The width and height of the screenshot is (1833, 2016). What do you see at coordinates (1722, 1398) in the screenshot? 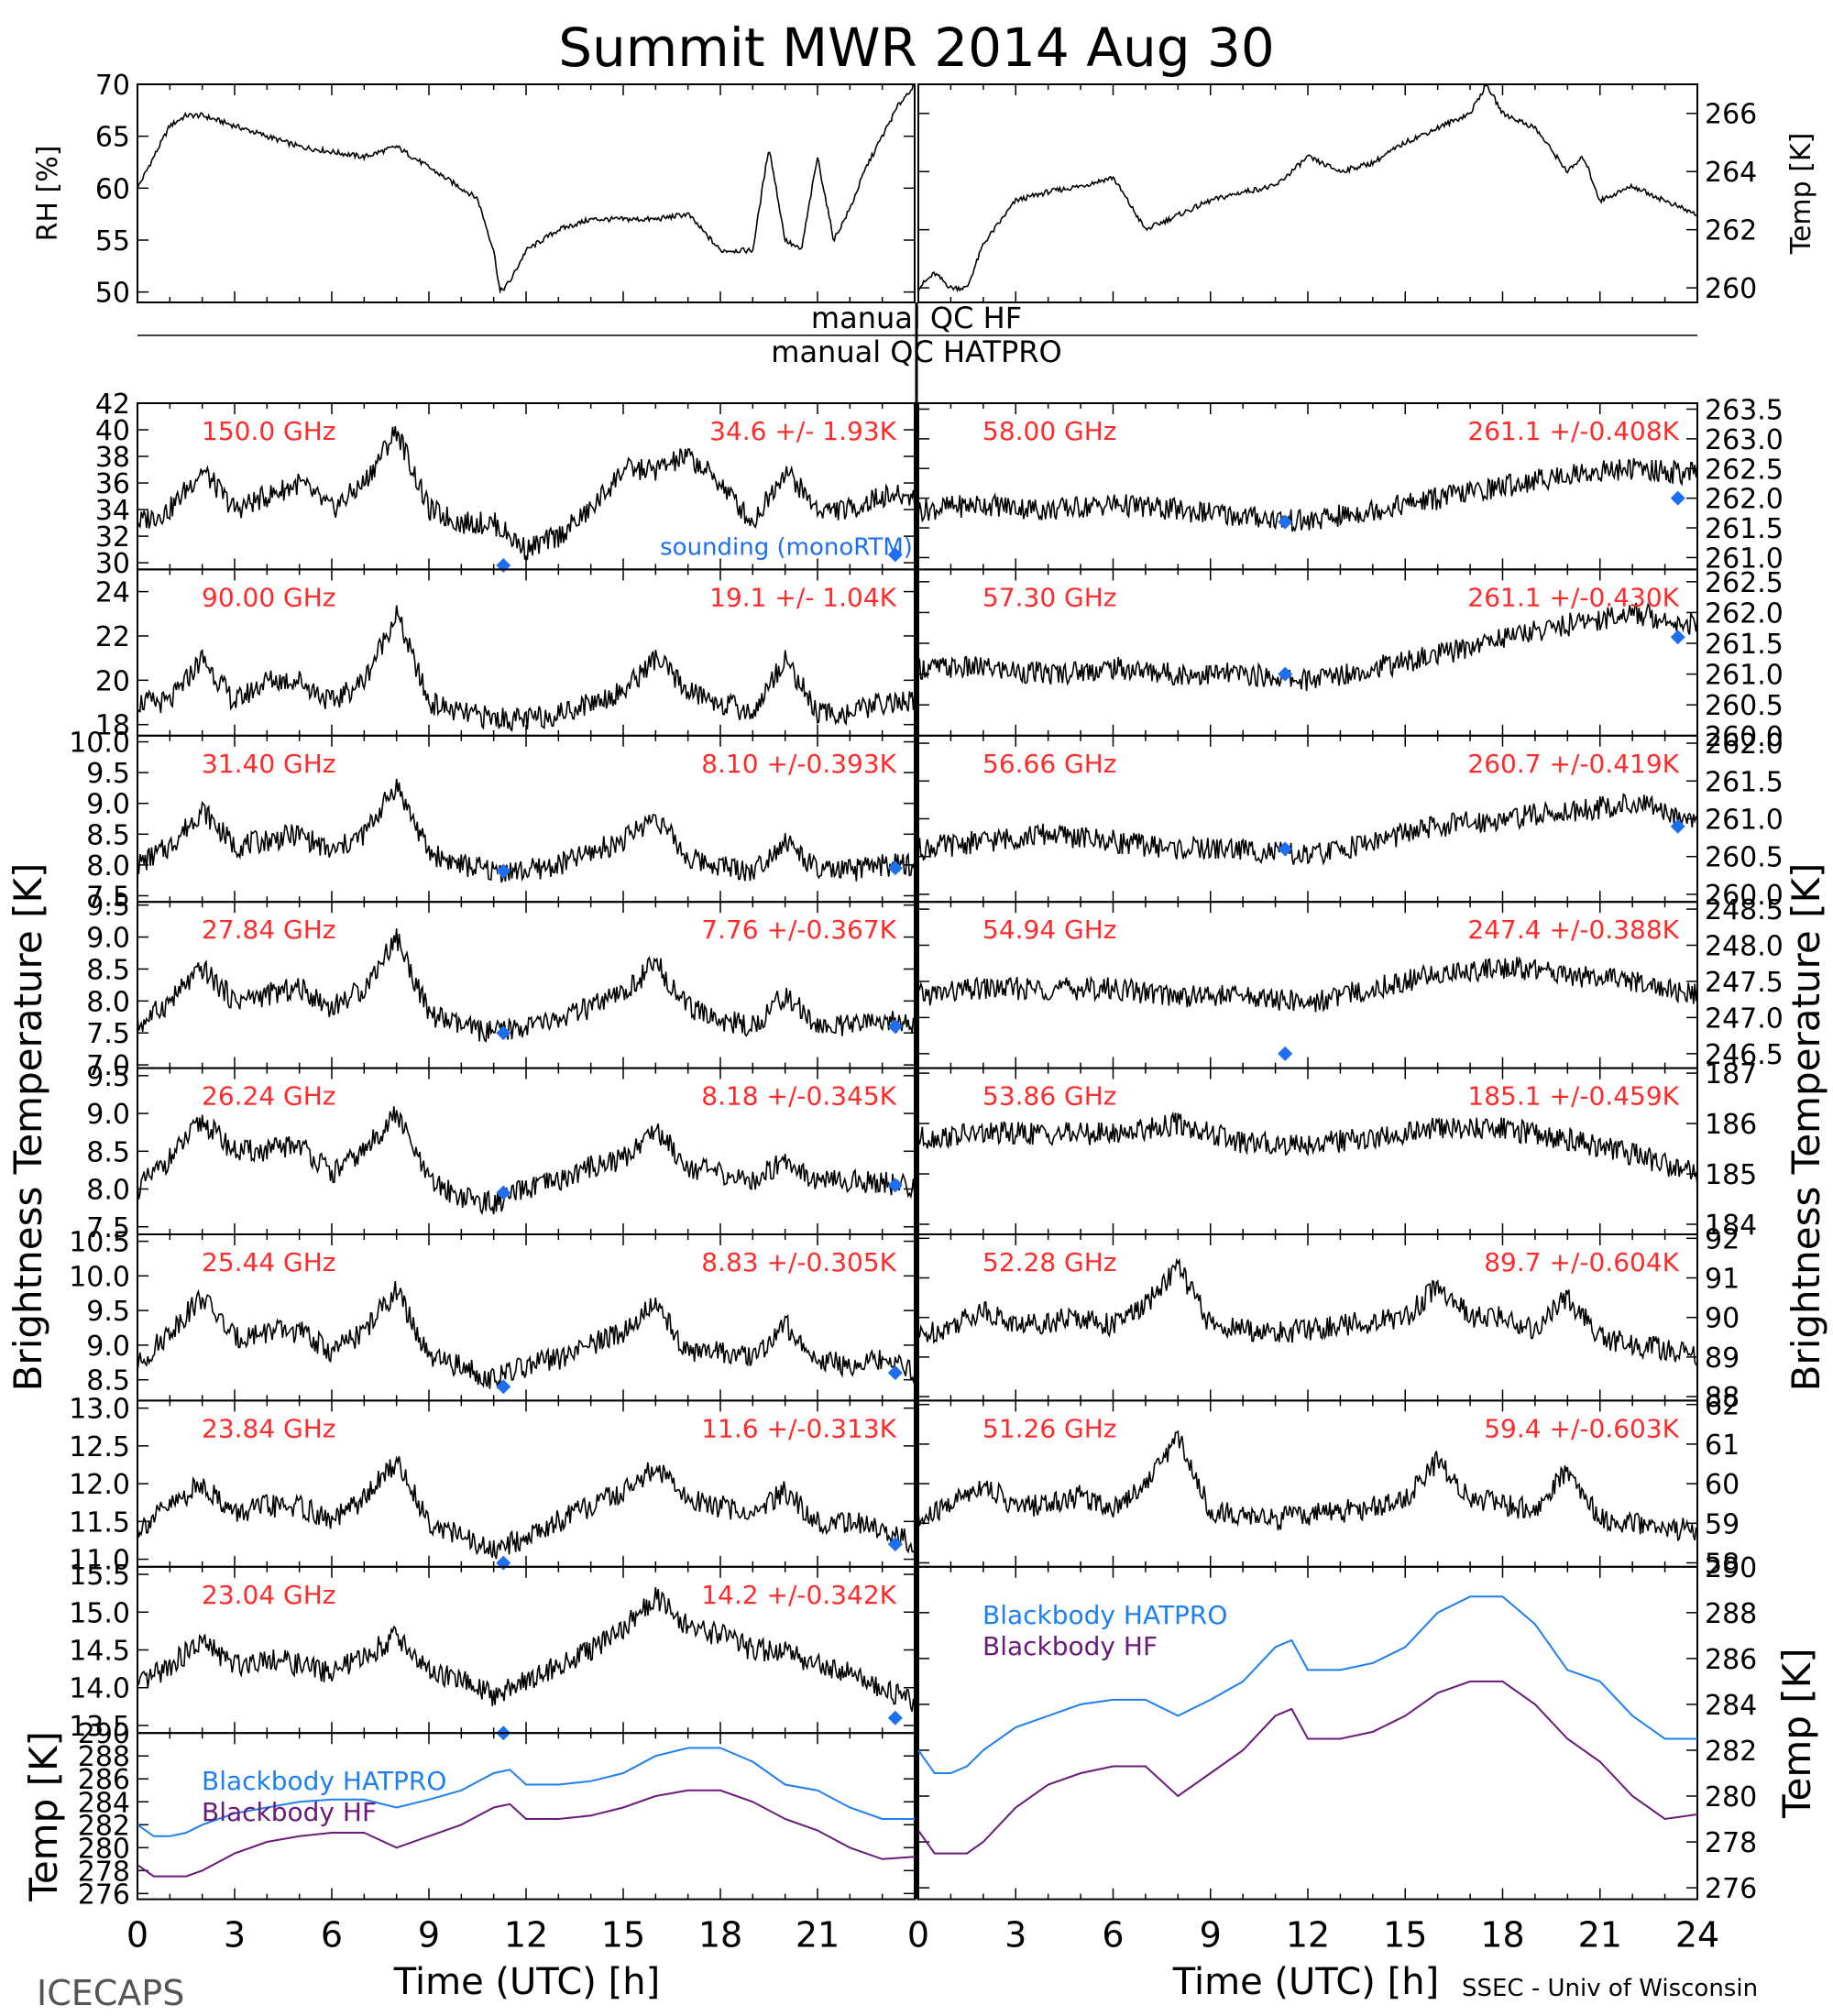
I see `y-tick-label: 88` at bounding box center [1722, 1398].